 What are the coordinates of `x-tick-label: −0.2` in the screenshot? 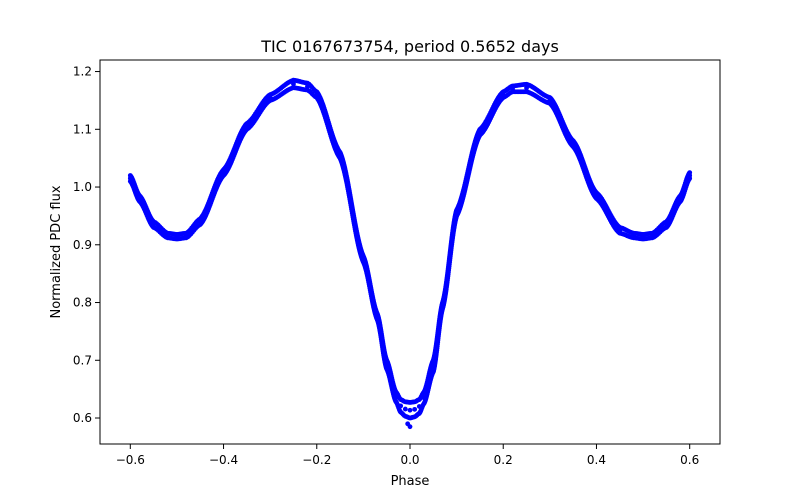 It's located at (316, 460).